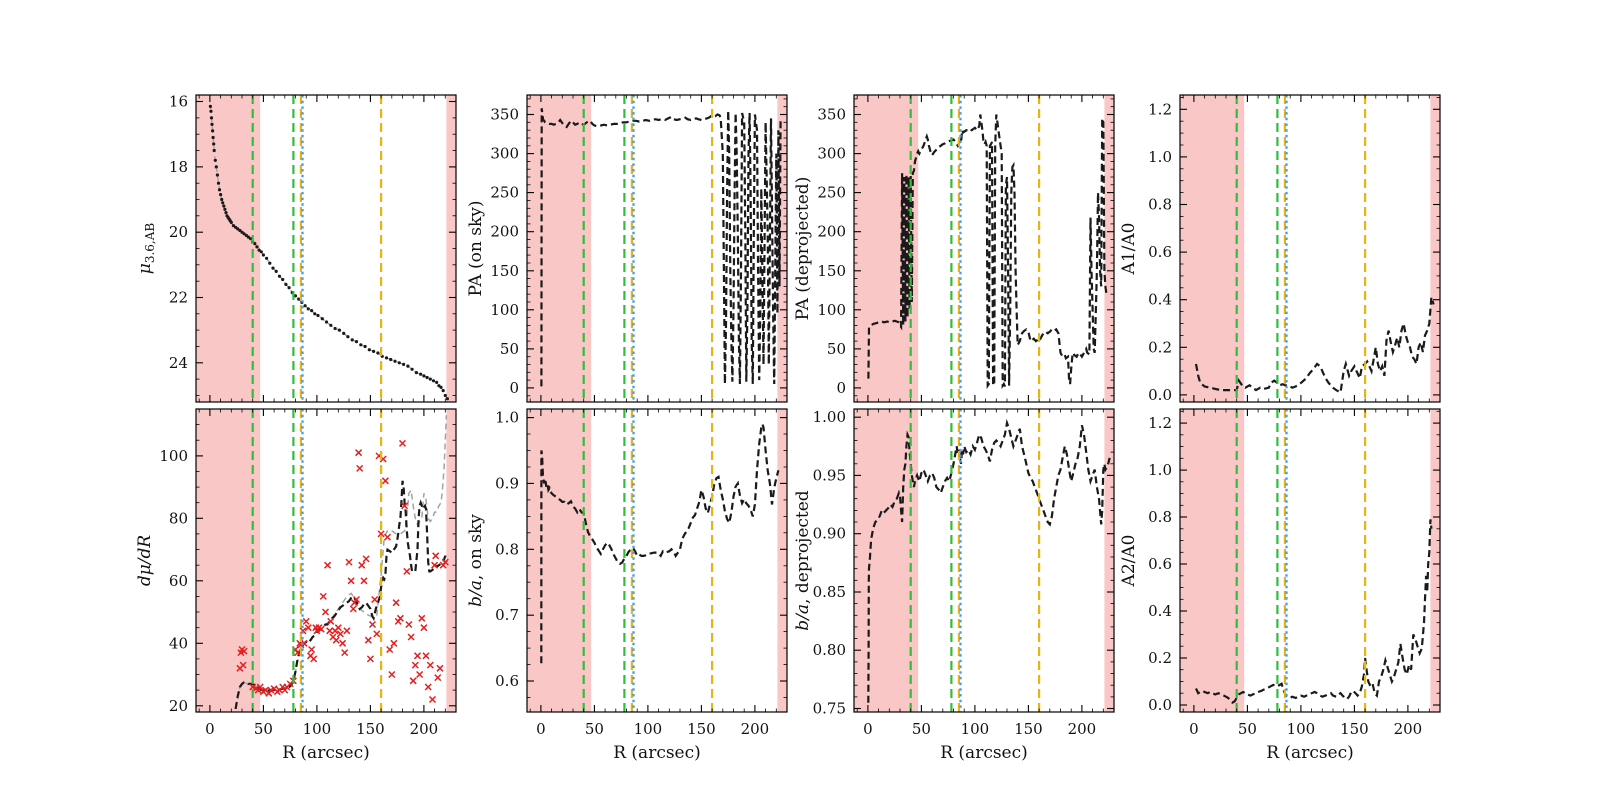  What do you see at coordinates (178, 363) in the screenshot?
I see `y-tick-label: 24` at bounding box center [178, 363].